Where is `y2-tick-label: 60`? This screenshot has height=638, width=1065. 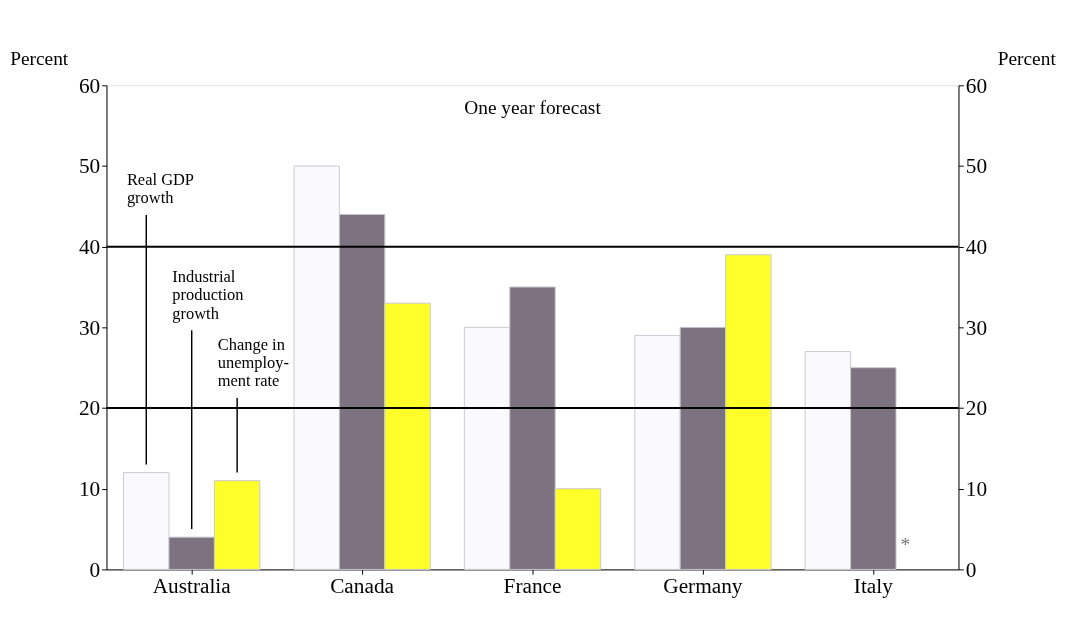
y2-tick-label: 60 is located at coordinates (976, 85).